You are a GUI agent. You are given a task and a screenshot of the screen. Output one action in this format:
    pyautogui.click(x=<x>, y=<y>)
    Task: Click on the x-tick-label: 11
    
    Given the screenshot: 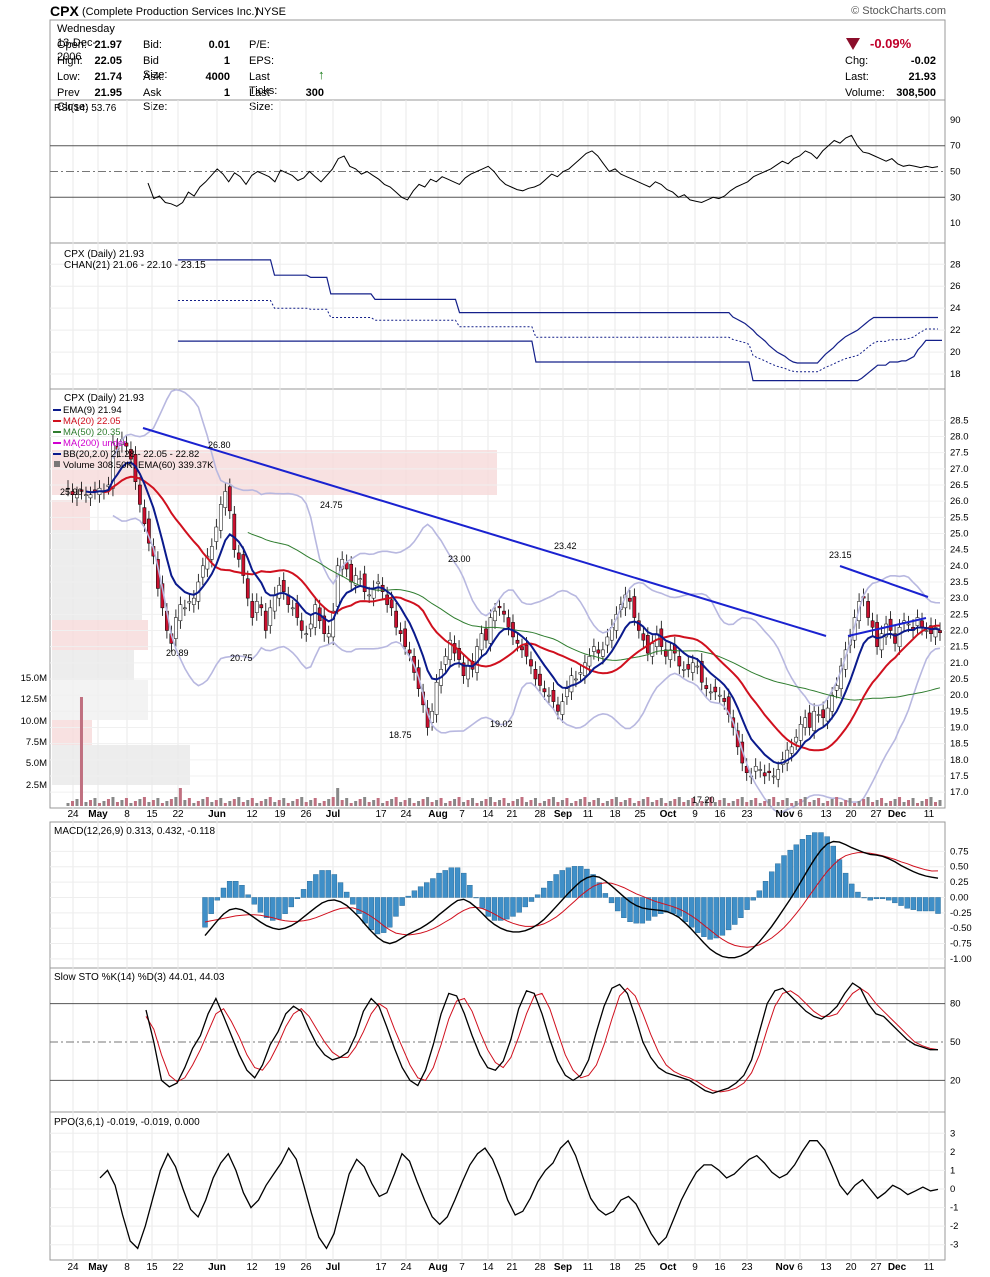 What is the action you would take?
    pyautogui.click(x=929, y=814)
    